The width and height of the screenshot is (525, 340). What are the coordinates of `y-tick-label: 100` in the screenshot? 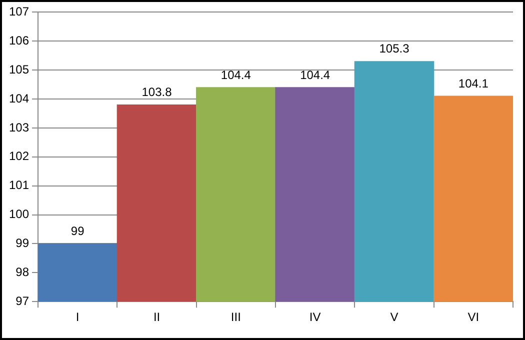 It's located at (19, 214).